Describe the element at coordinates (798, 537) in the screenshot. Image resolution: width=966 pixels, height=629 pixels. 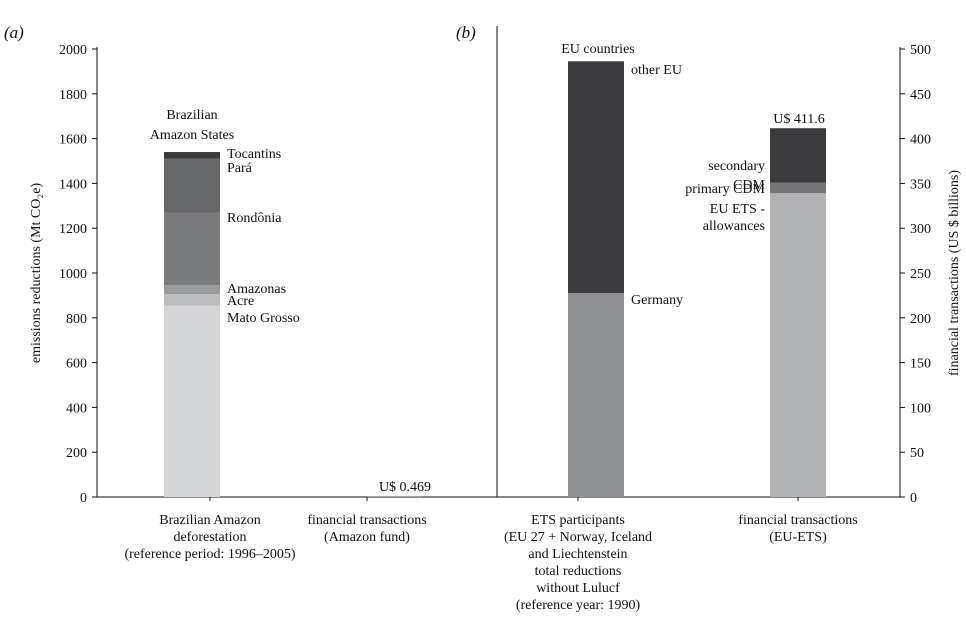
I see `category-label: (EU-ETS)` at that location.